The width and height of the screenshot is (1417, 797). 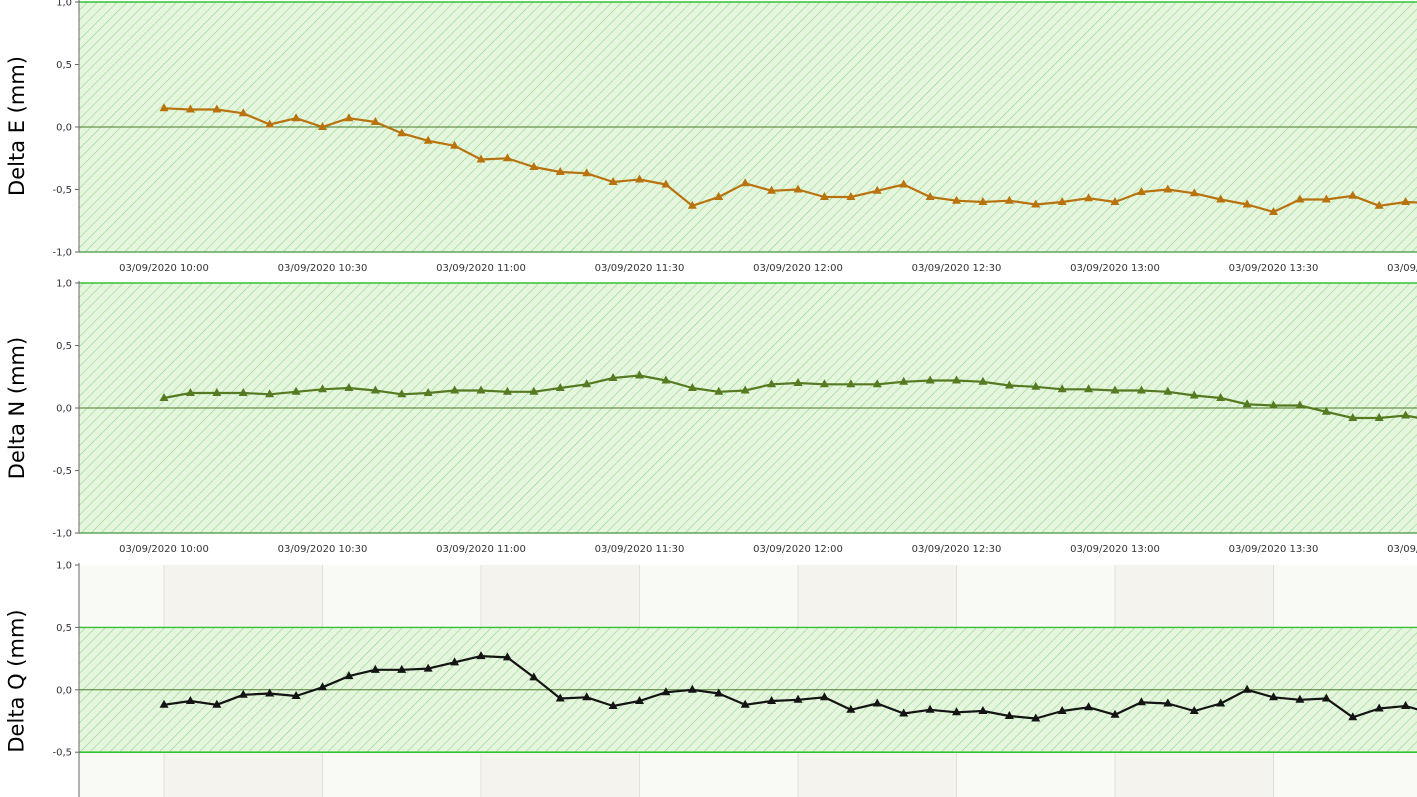 I want to click on y-tick-label: 1,0, so click(x=64, y=284).